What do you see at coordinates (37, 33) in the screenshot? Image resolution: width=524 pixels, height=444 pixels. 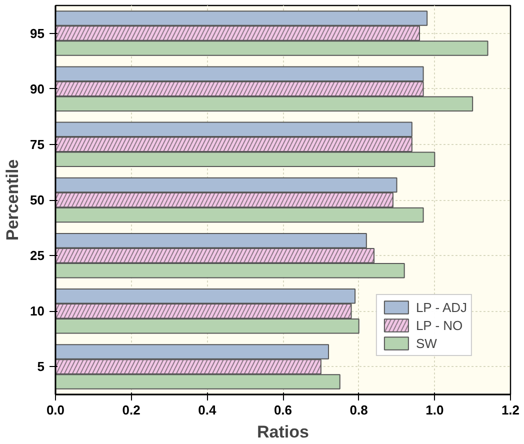 I see `y-tick-label: 95` at bounding box center [37, 33].